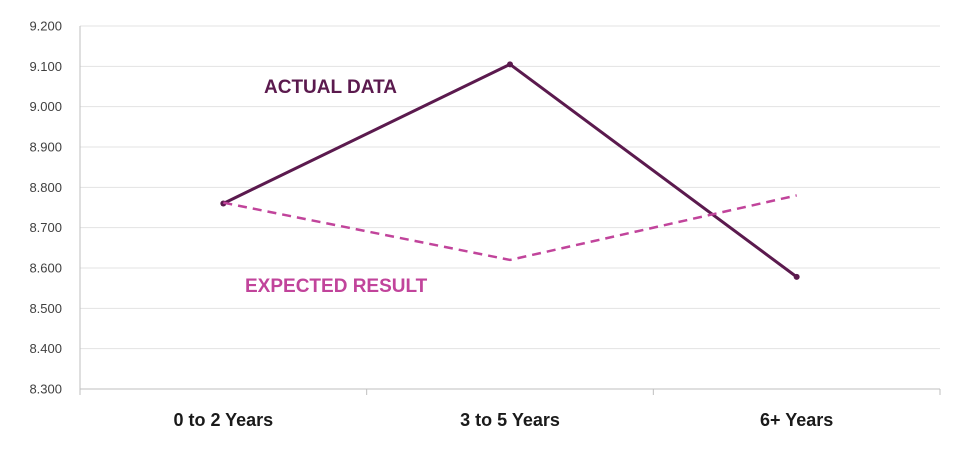 The image size is (963, 449). I want to click on x-axis-tick-labels: 0 to 2 Years 3 to 5 Years 6+ Years, so click(503, 420).